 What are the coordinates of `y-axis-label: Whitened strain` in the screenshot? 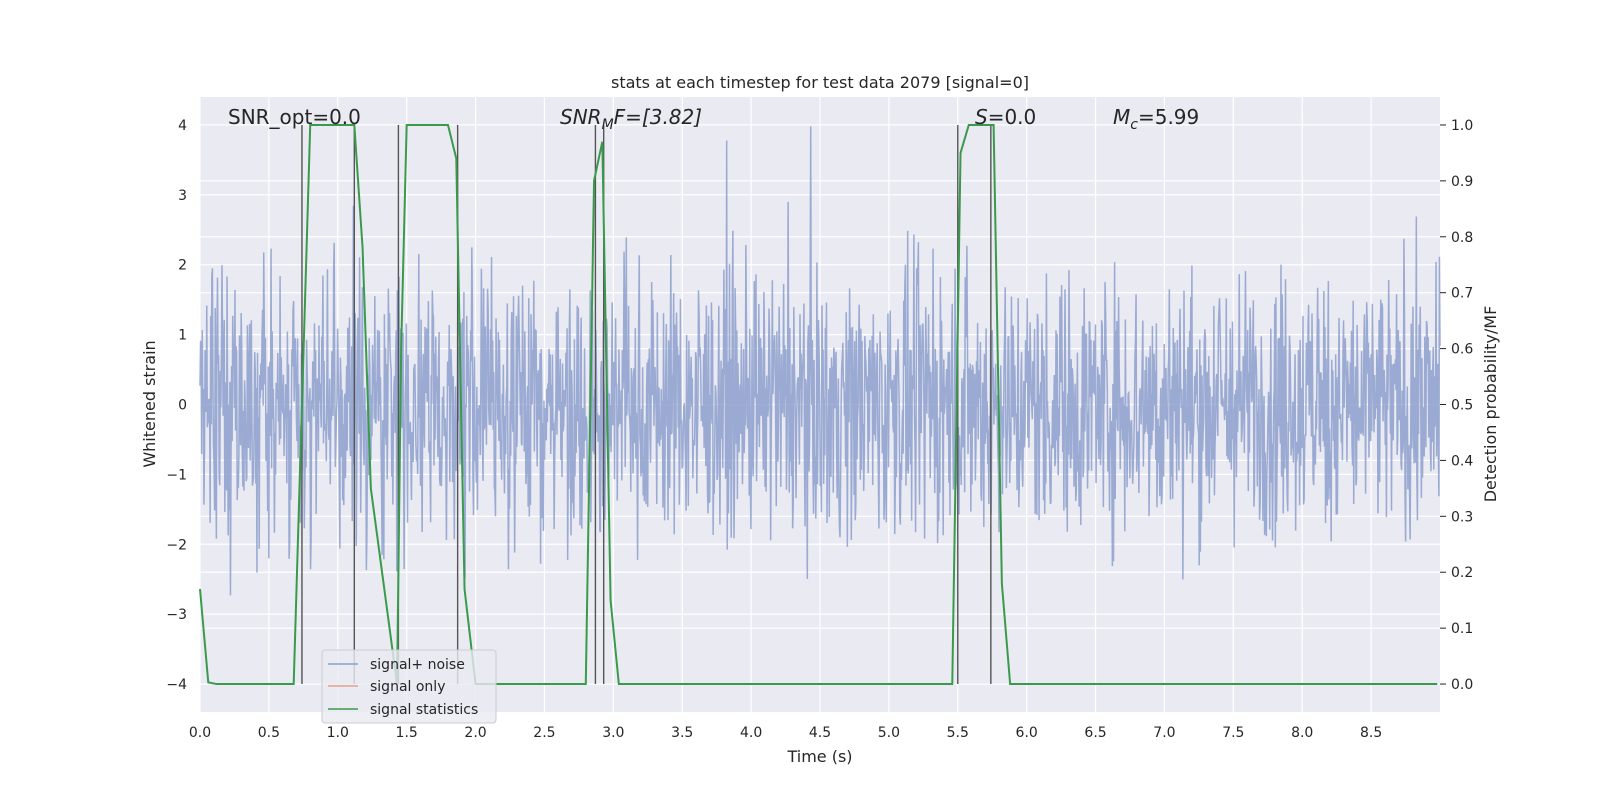 It's located at (149, 403).